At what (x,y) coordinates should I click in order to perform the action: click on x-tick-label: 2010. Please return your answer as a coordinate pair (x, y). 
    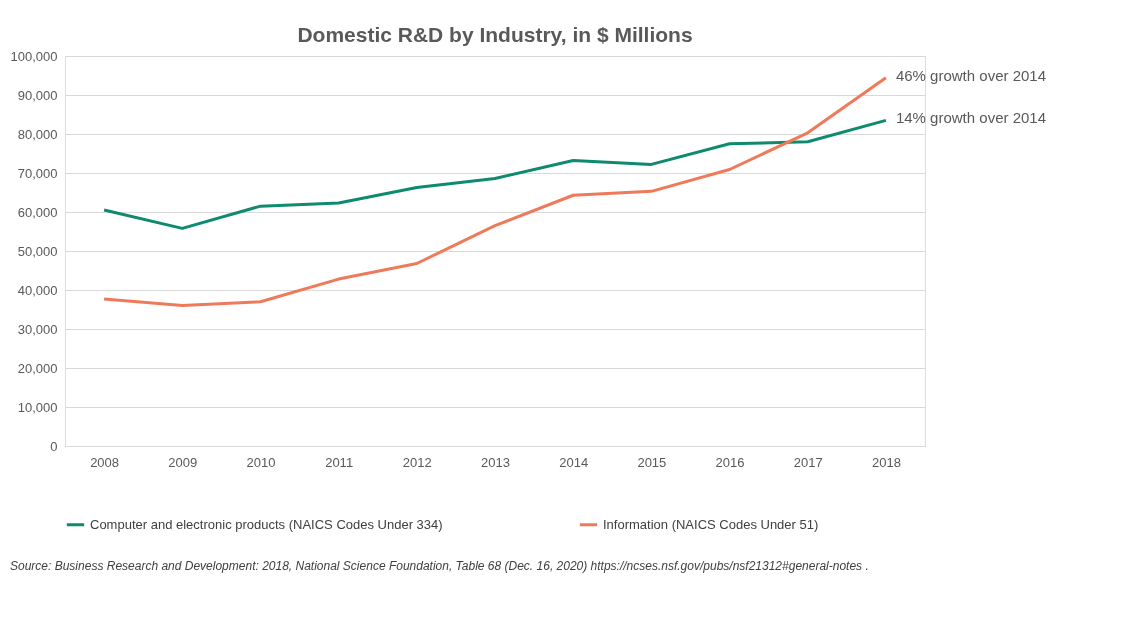
    Looking at the image, I should click on (261, 462).